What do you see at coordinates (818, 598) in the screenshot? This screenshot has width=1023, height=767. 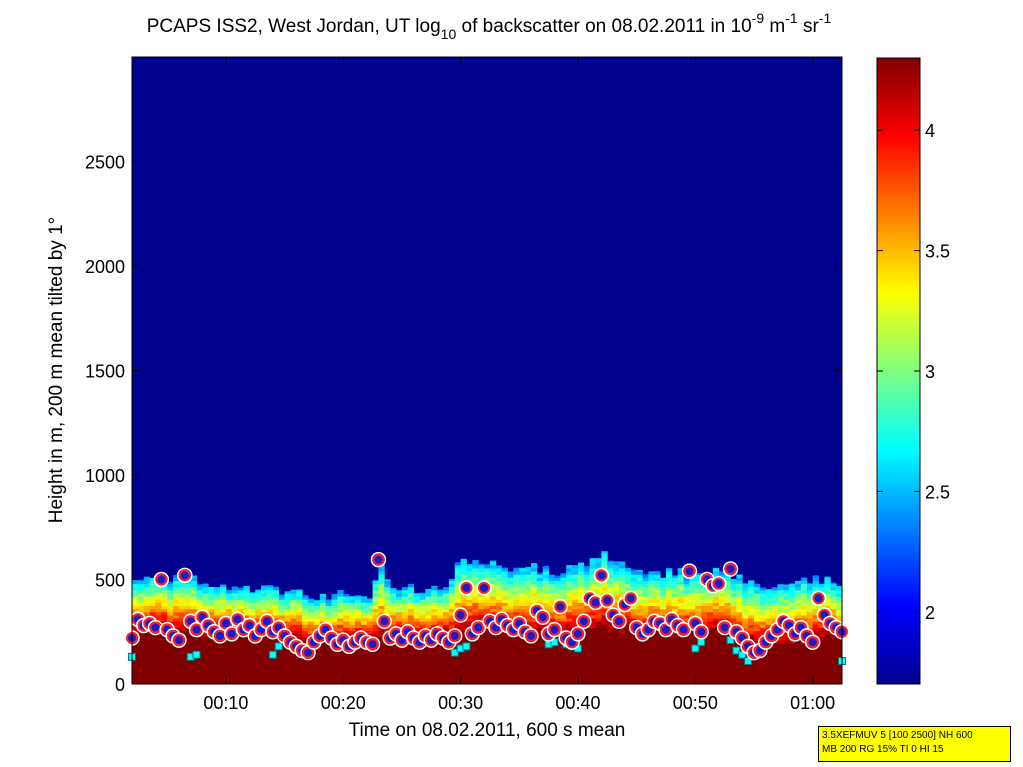 I see `series-circle-point` at bounding box center [818, 598].